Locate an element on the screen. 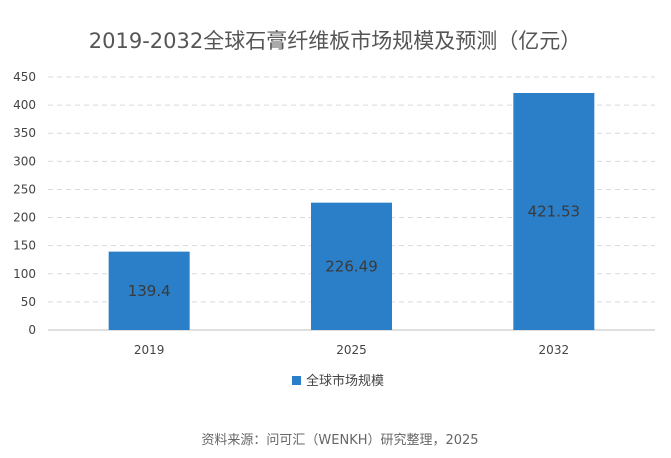 This screenshot has height=458, width=671. x-tick-label: 2025 is located at coordinates (351, 350).